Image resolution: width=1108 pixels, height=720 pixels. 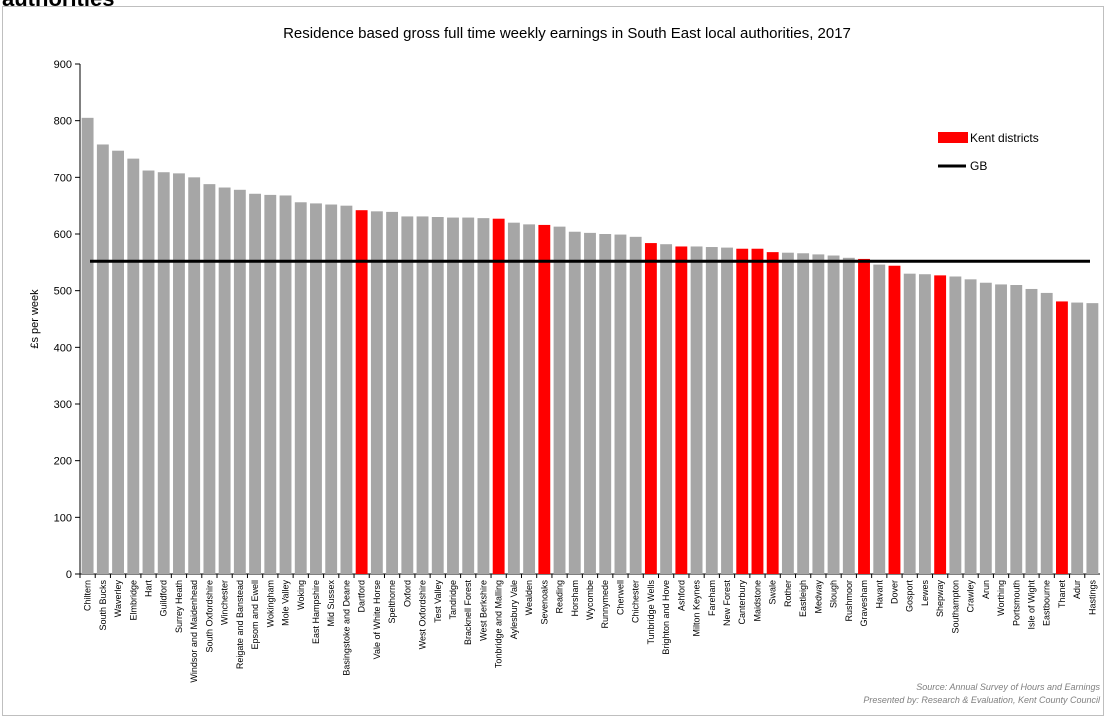 I want to click on x-tick-label: Crawley, so click(x=971, y=596).